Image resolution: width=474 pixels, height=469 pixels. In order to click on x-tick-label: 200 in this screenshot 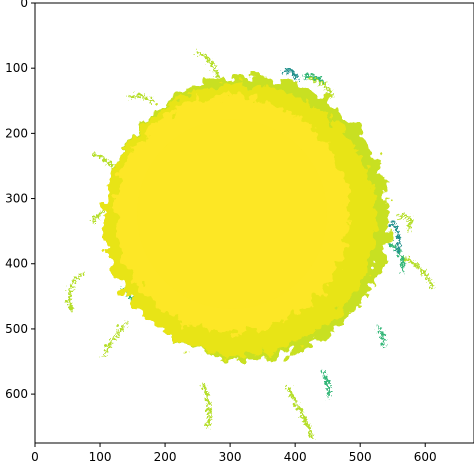, I will do `click(165, 457)`.